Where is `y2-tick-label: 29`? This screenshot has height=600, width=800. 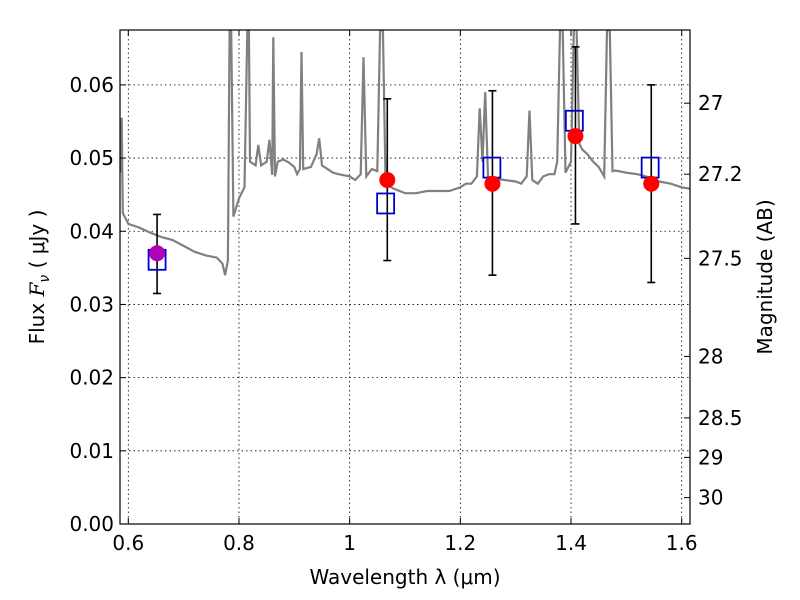 y2-tick-label: 29 is located at coordinates (710, 457).